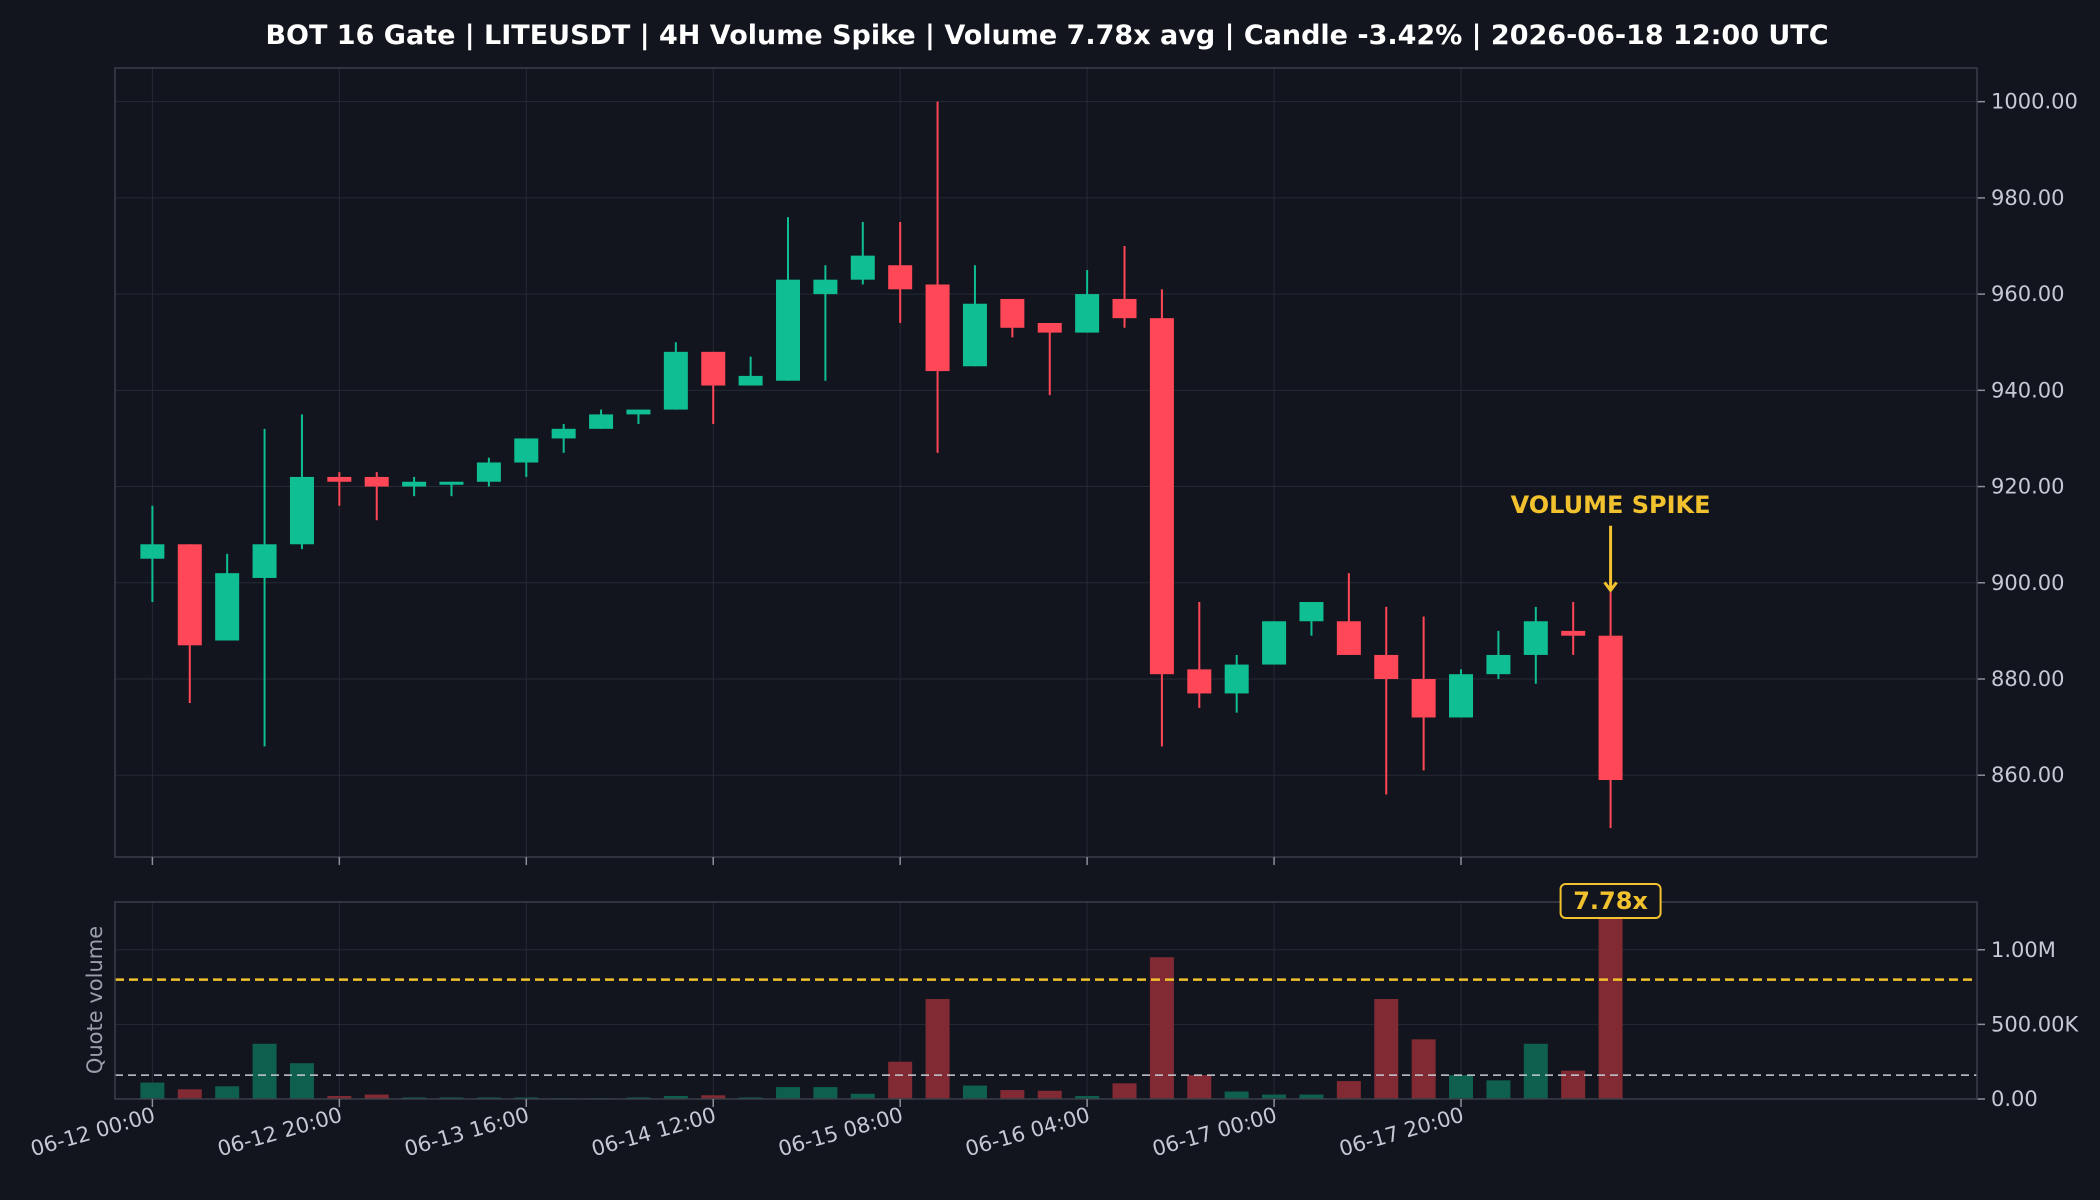 This screenshot has width=2100, height=1200. I want to click on volume-tick-label: 500.00K, so click(2035, 1024).